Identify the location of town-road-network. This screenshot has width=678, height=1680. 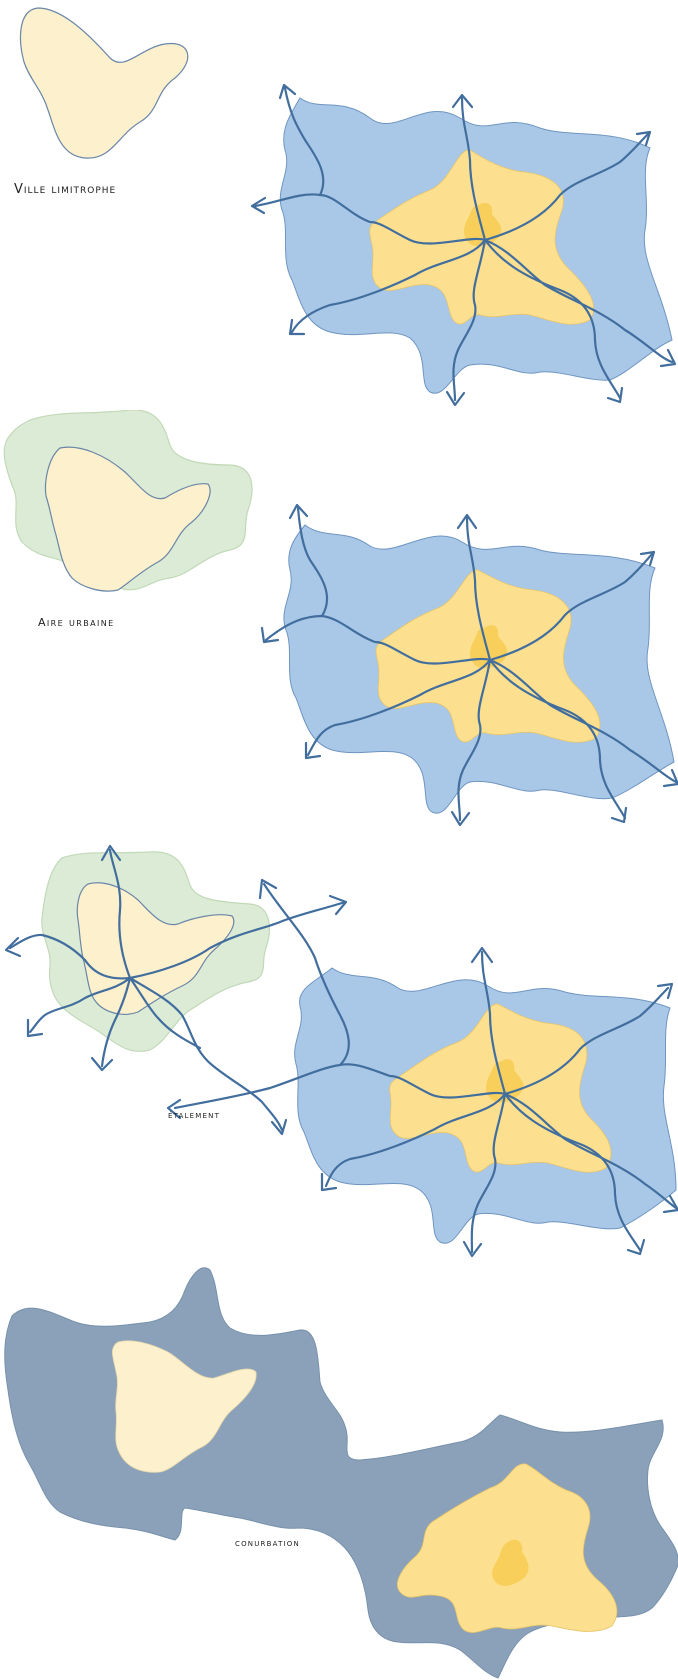
(177, 990).